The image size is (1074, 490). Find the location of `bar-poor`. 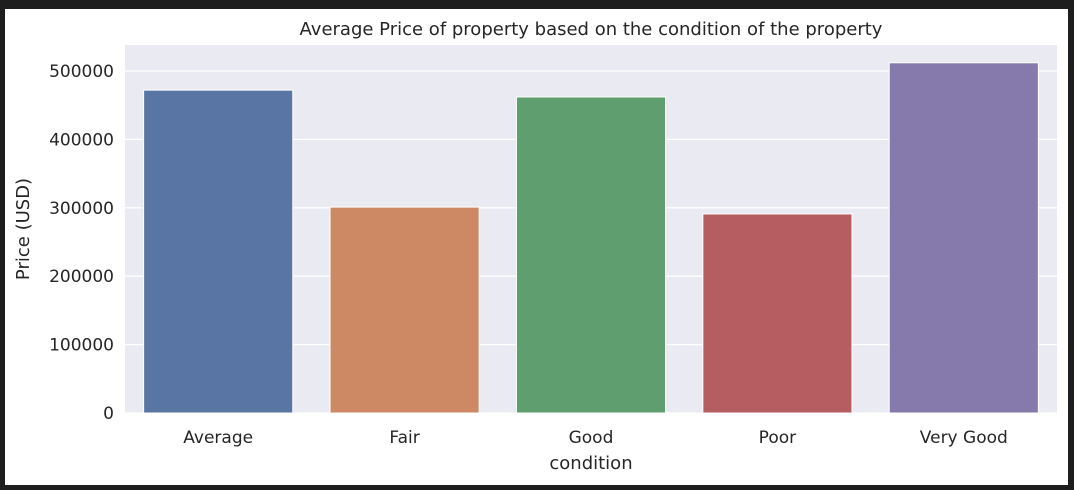

bar-poor is located at coordinates (777, 313).